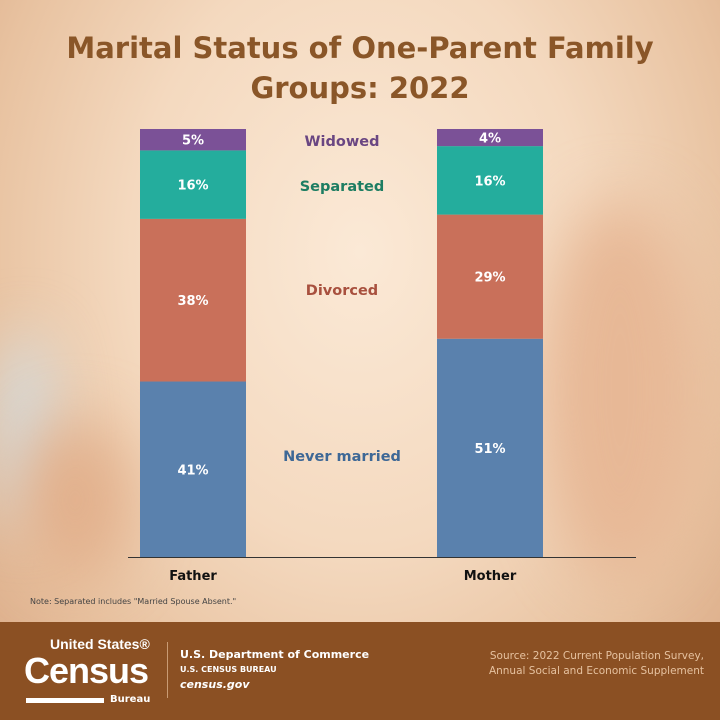 This screenshot has width=720, height=720. I want to click on bar-mother-divorced, so click(490, 276).